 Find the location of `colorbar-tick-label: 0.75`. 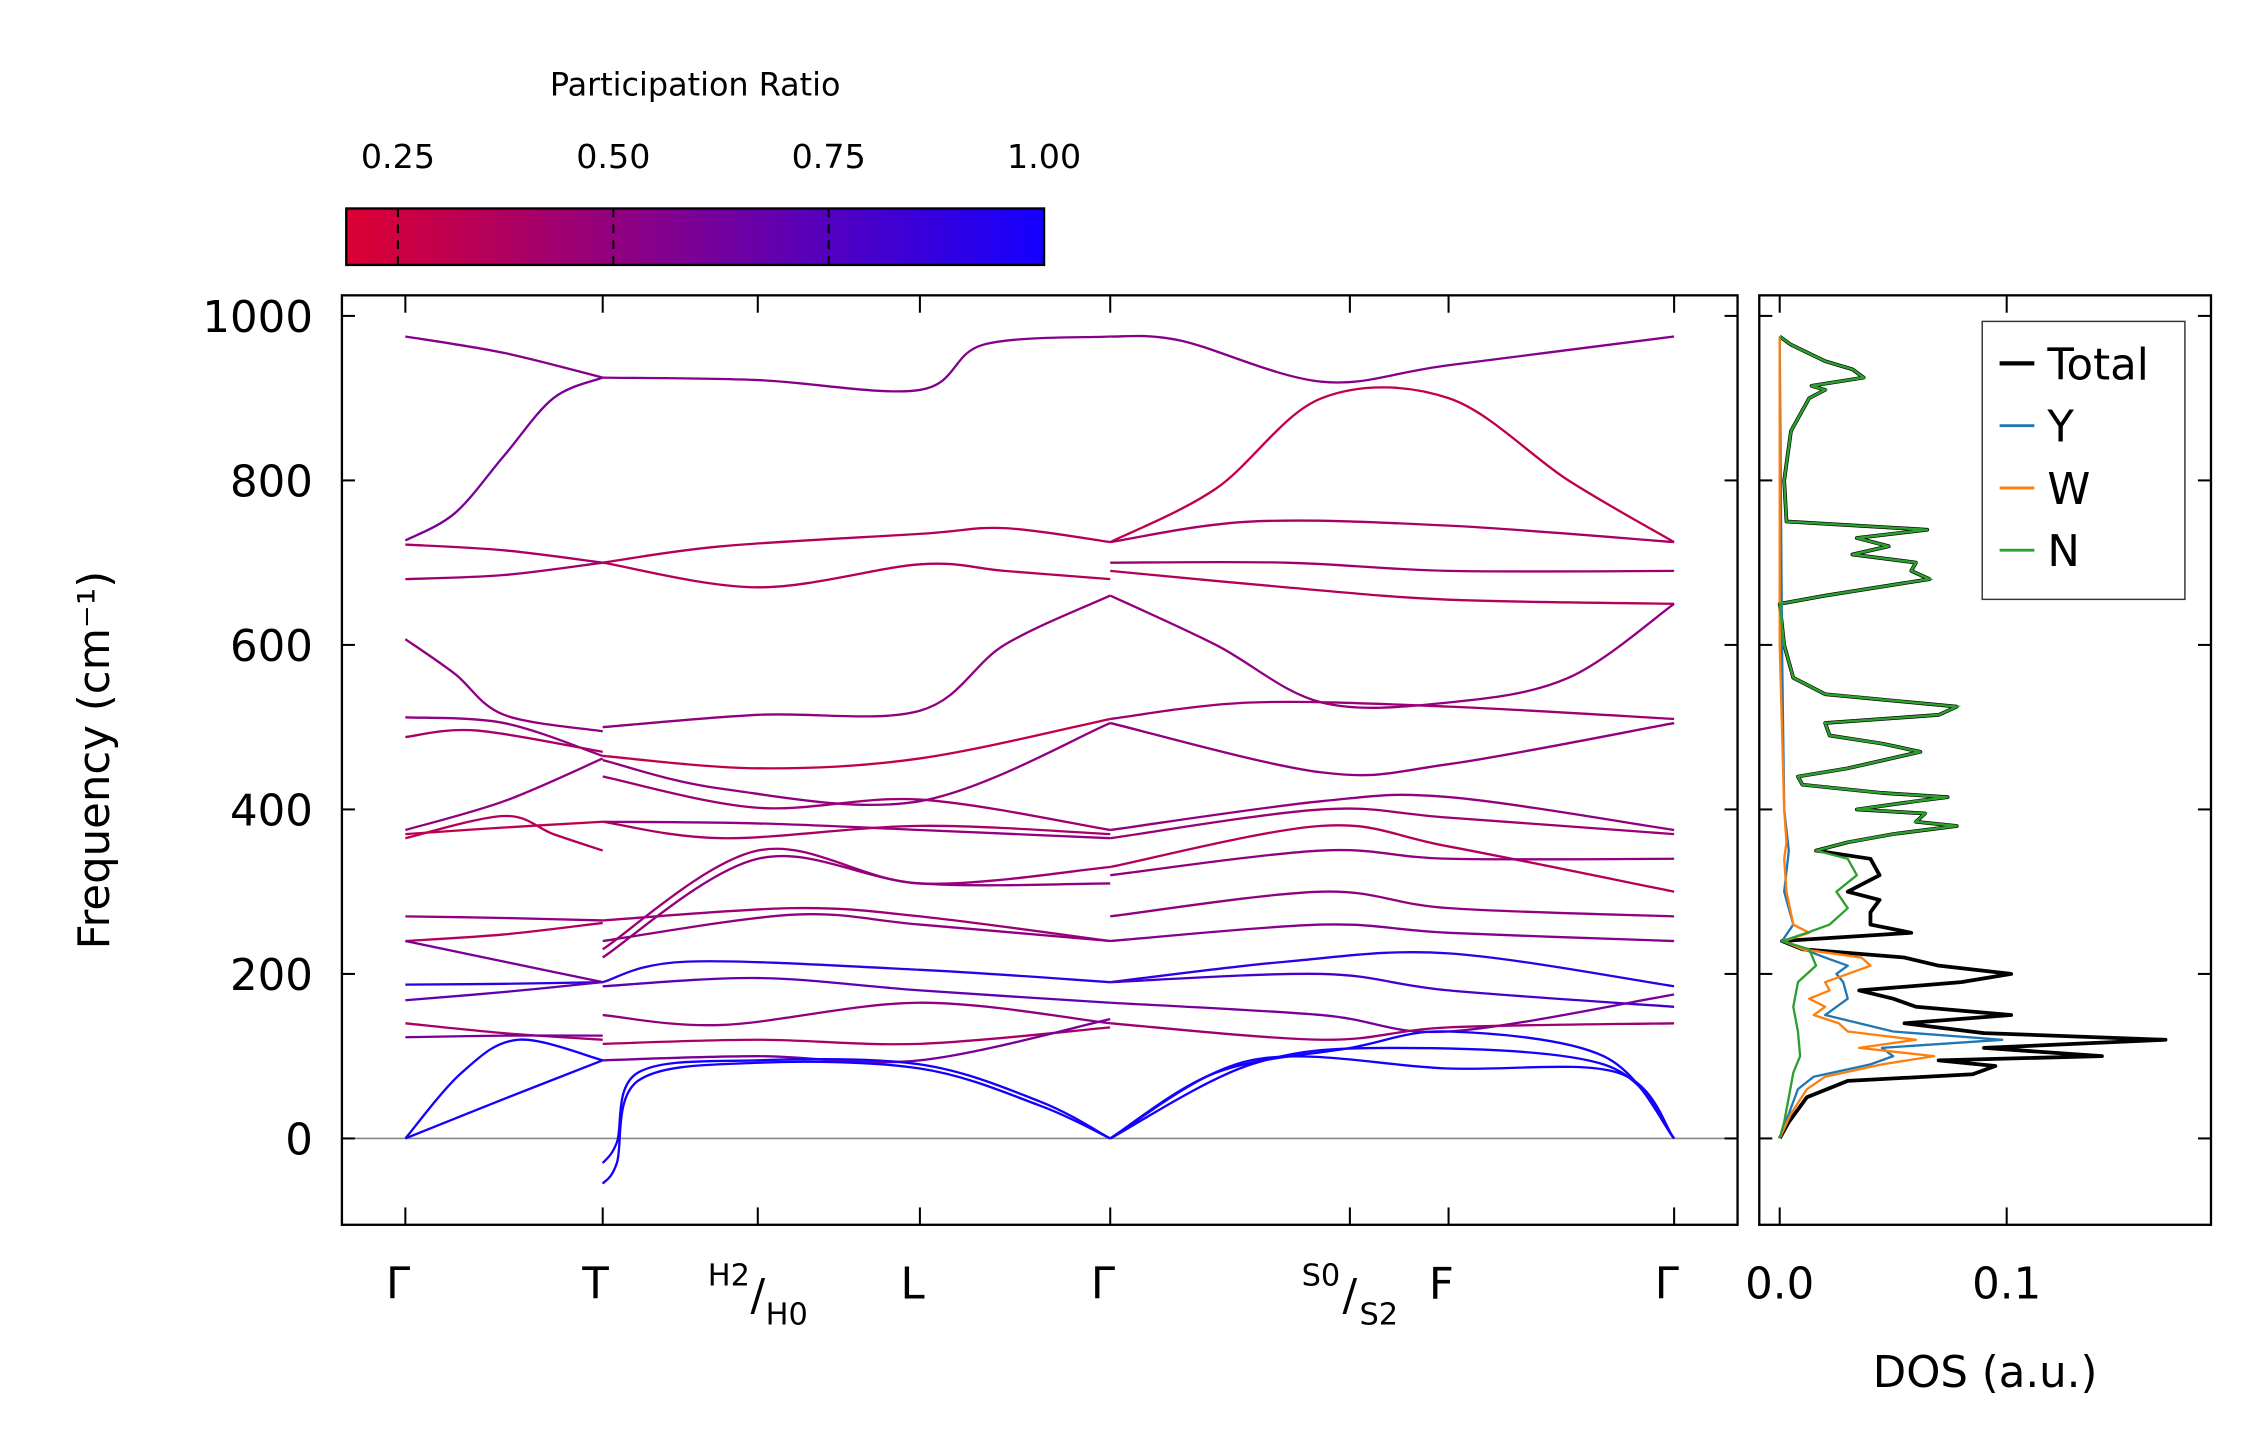

colorbar-tick-label: 0.75 is located at coordinates (829, 156).